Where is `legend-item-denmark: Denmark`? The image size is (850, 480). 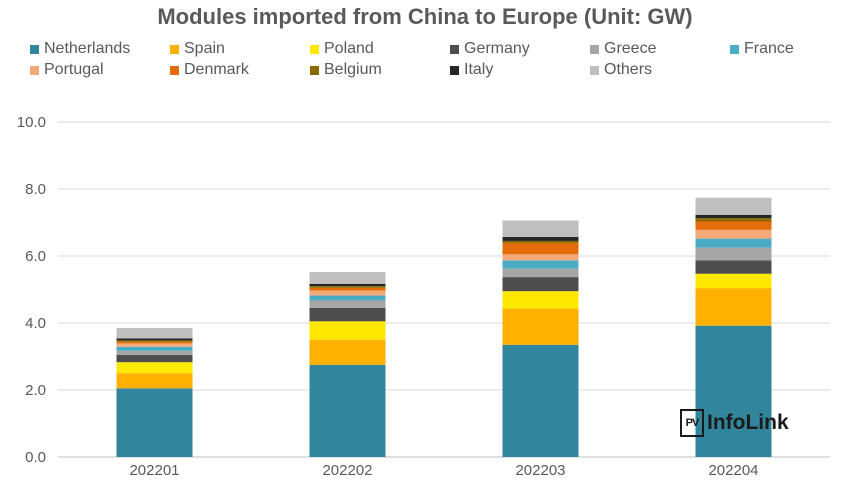
legend-item-denmark: Denmark is located at coordinates (209, 70).